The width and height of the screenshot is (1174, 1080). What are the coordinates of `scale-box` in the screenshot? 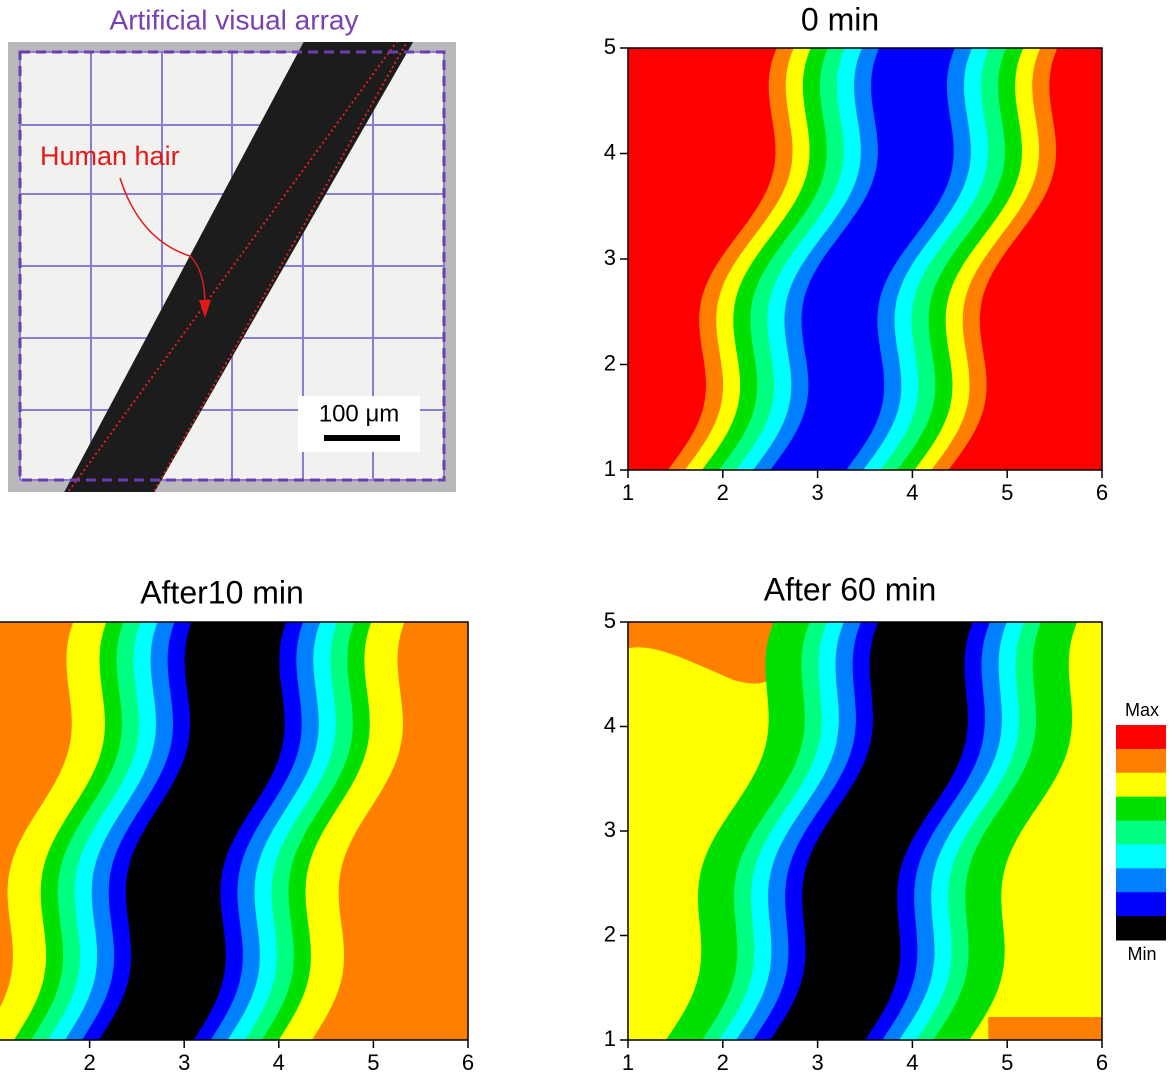 It's located at (359, 424).